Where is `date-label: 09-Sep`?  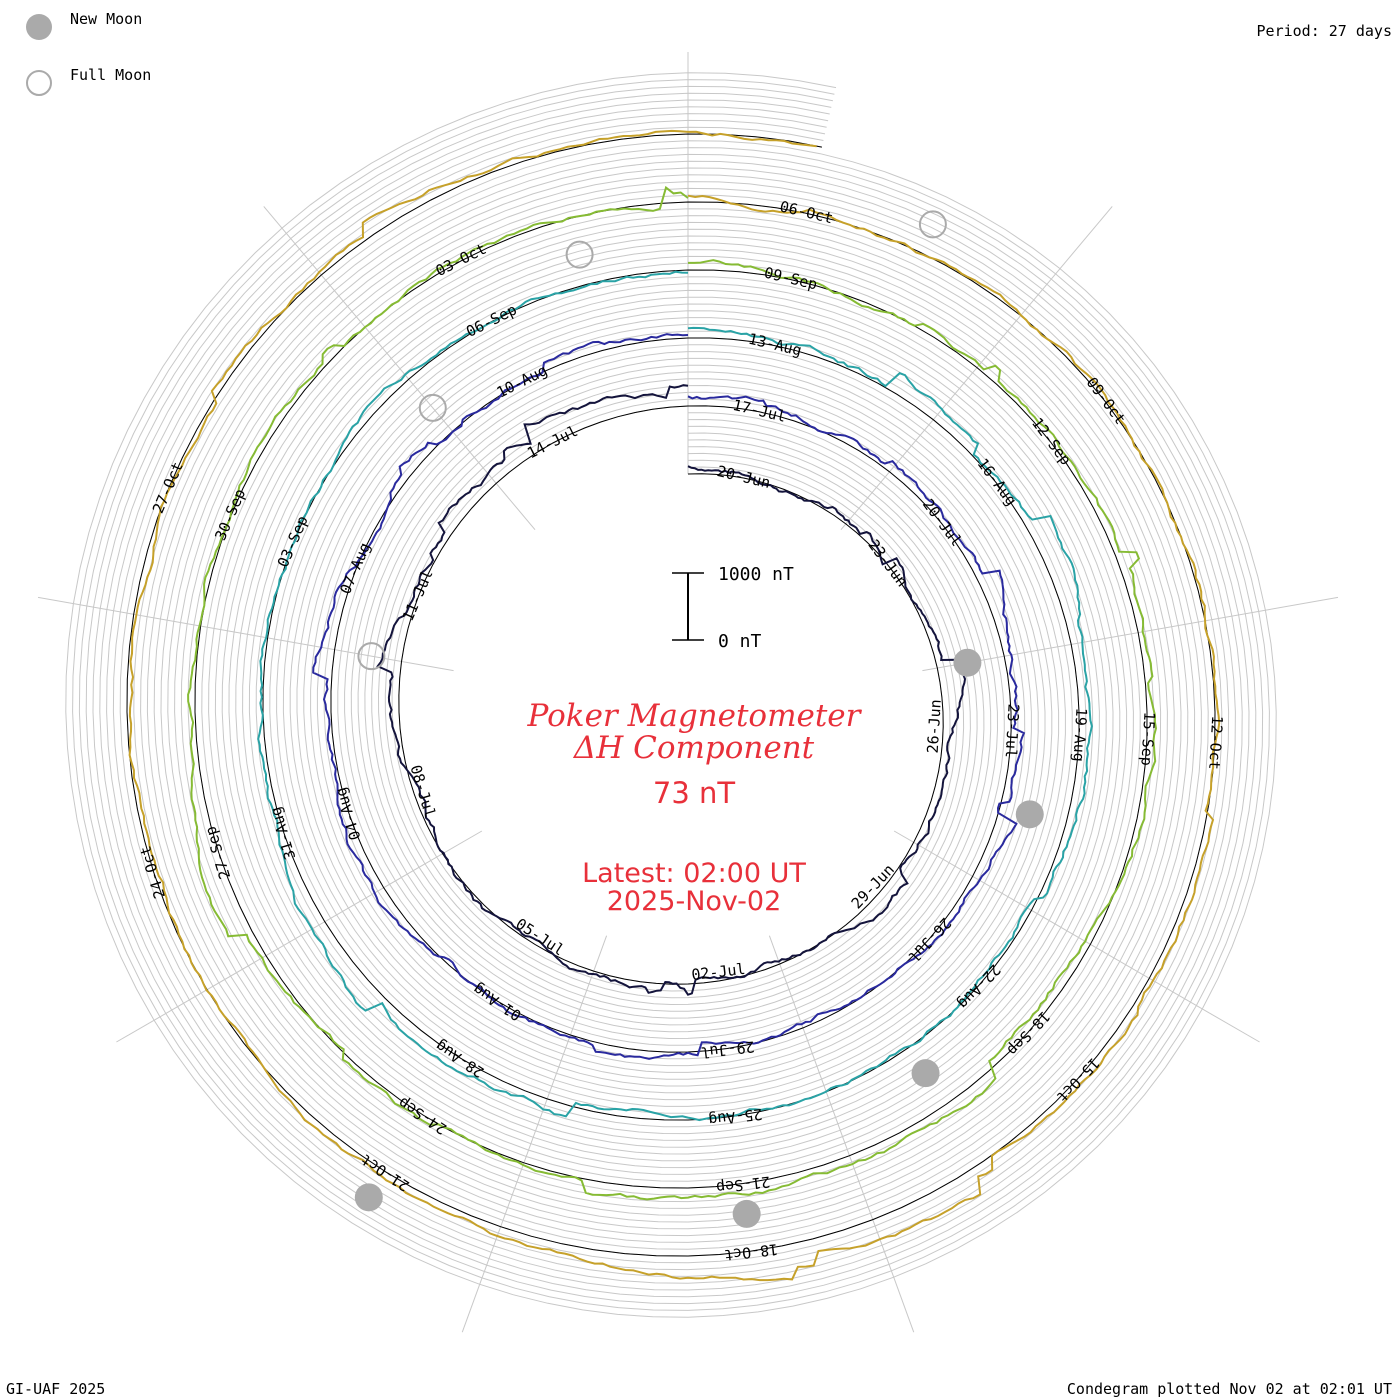 date-label: 09-Sep is located at coordinates (790, 279).